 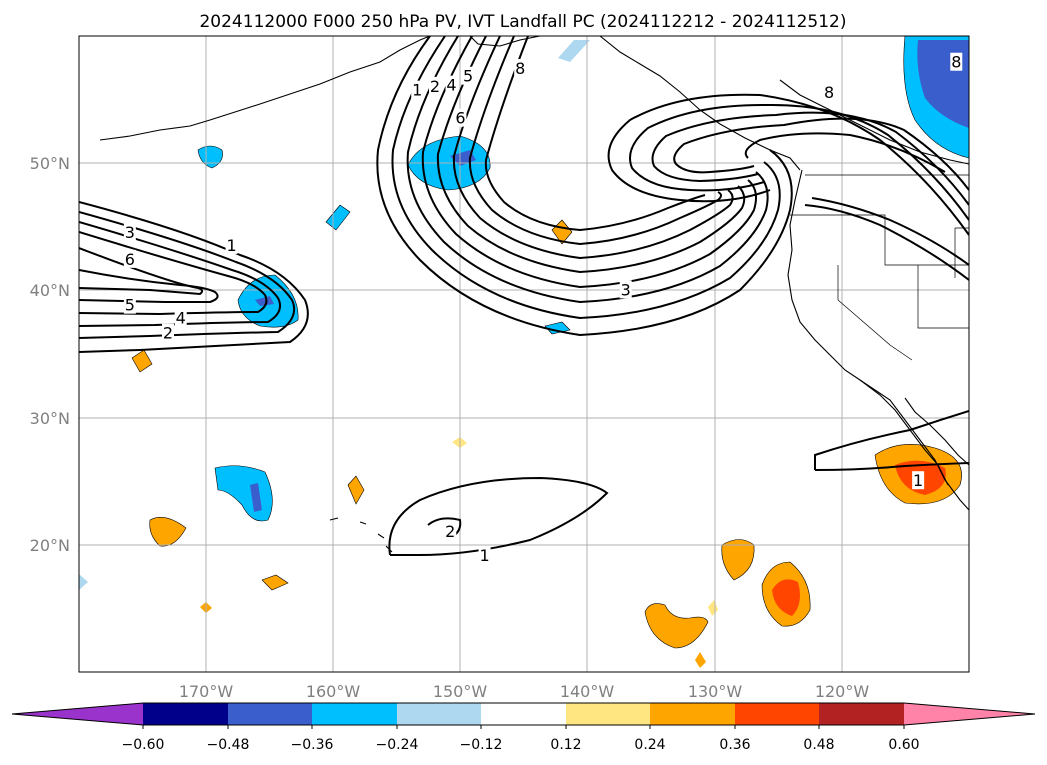 What do you see at coordinates (143, 745) in the screenshot?
I see `colorbar-tick-label: −0.60` at bounding box center [143, 745].